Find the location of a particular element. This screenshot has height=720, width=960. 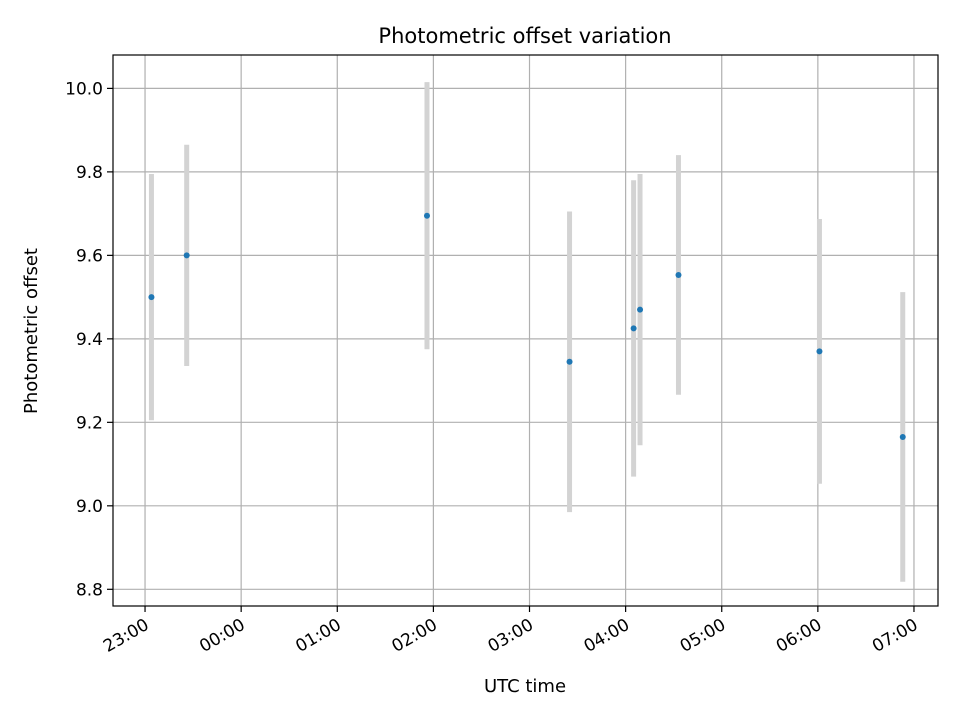

x-tick-label: 04:00 is located at coordinates (607, 636).